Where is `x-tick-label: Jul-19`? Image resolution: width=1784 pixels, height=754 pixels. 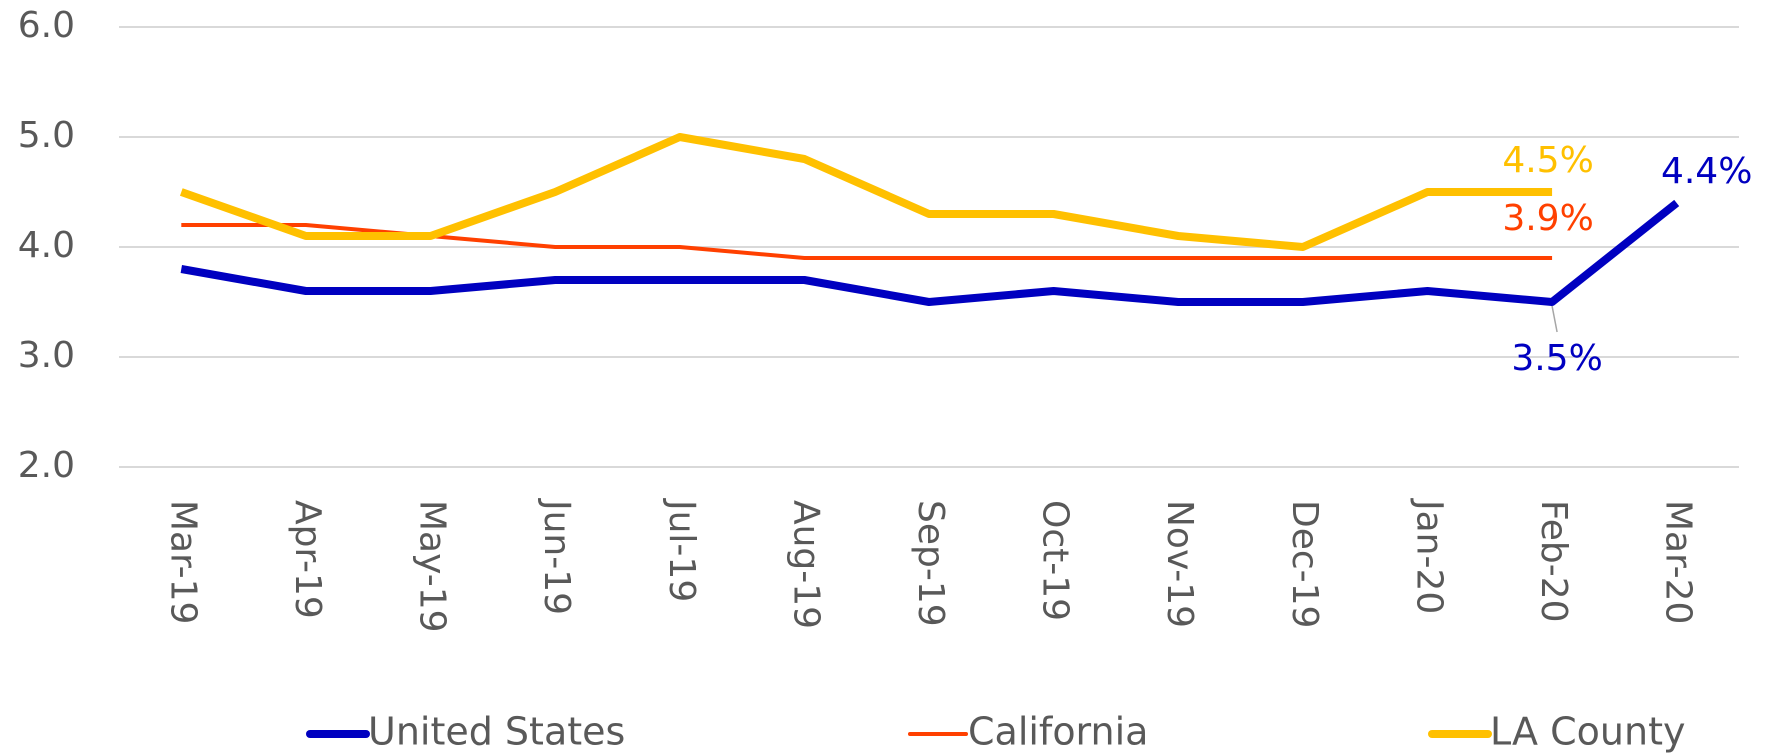 x-tick-label: Jul-19 is located at coordinates (681, 550).